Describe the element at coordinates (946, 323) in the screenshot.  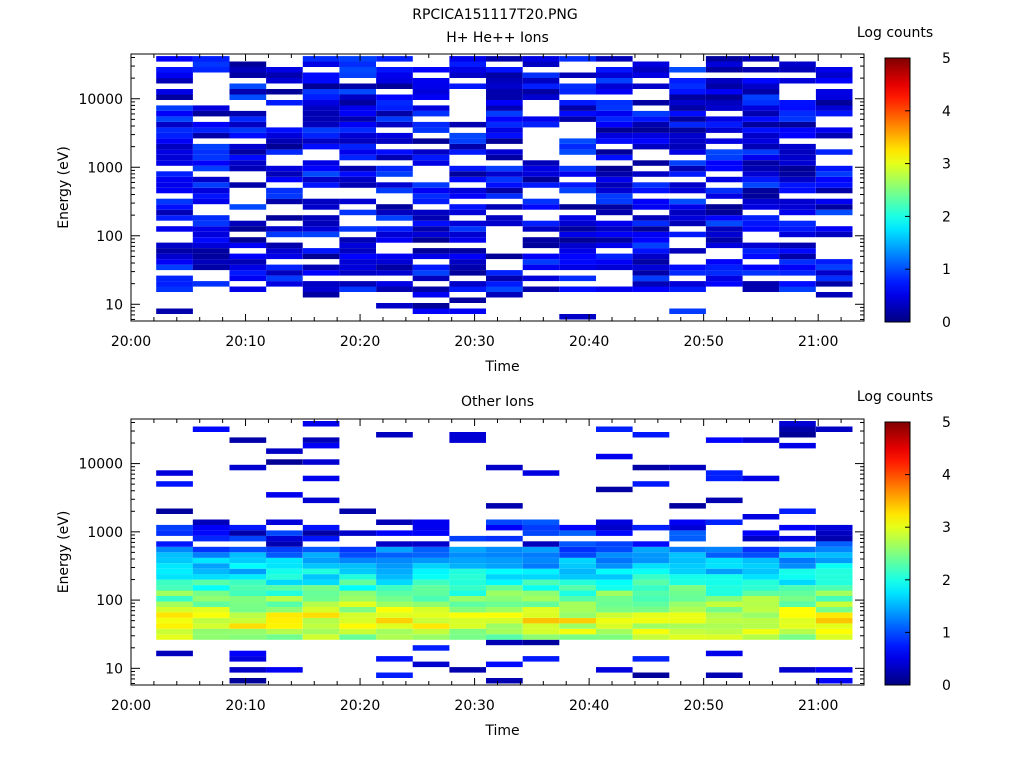
I see `colorbar-tick-label: 0` at that location.